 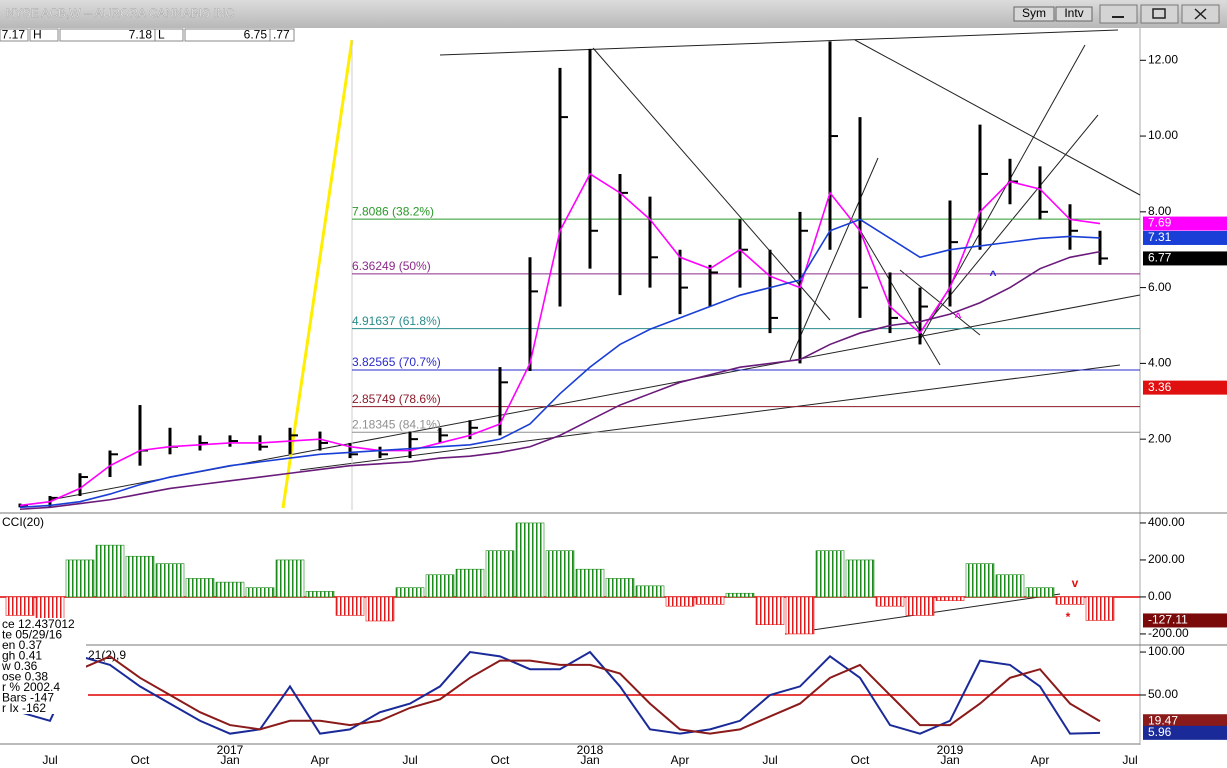 What do you see at coordinates (1118, 14) in the screenshot?
I see `minimize-button` at bounding box center [1118, 14].